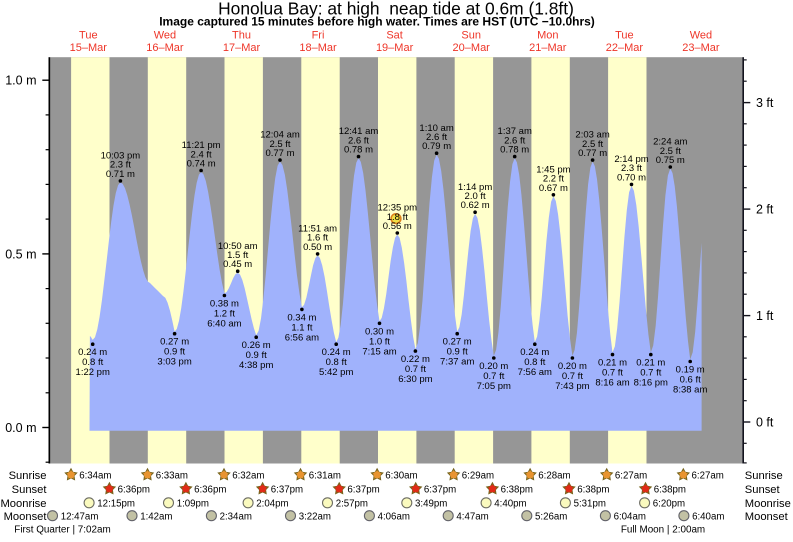 This screenshot has height=542, width=793. Describe the element at coordinates (121, 156) in the screenshot. I see `svg-text: 10:03 pm` at that location.